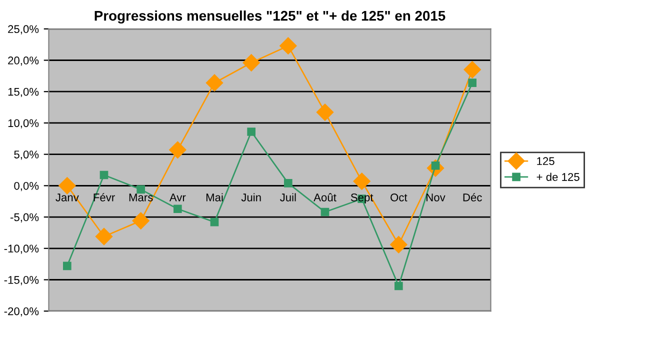 This screenshot has height=340, width=650. I want to click on y-tick-label: -15,0%, so click(21, 281).